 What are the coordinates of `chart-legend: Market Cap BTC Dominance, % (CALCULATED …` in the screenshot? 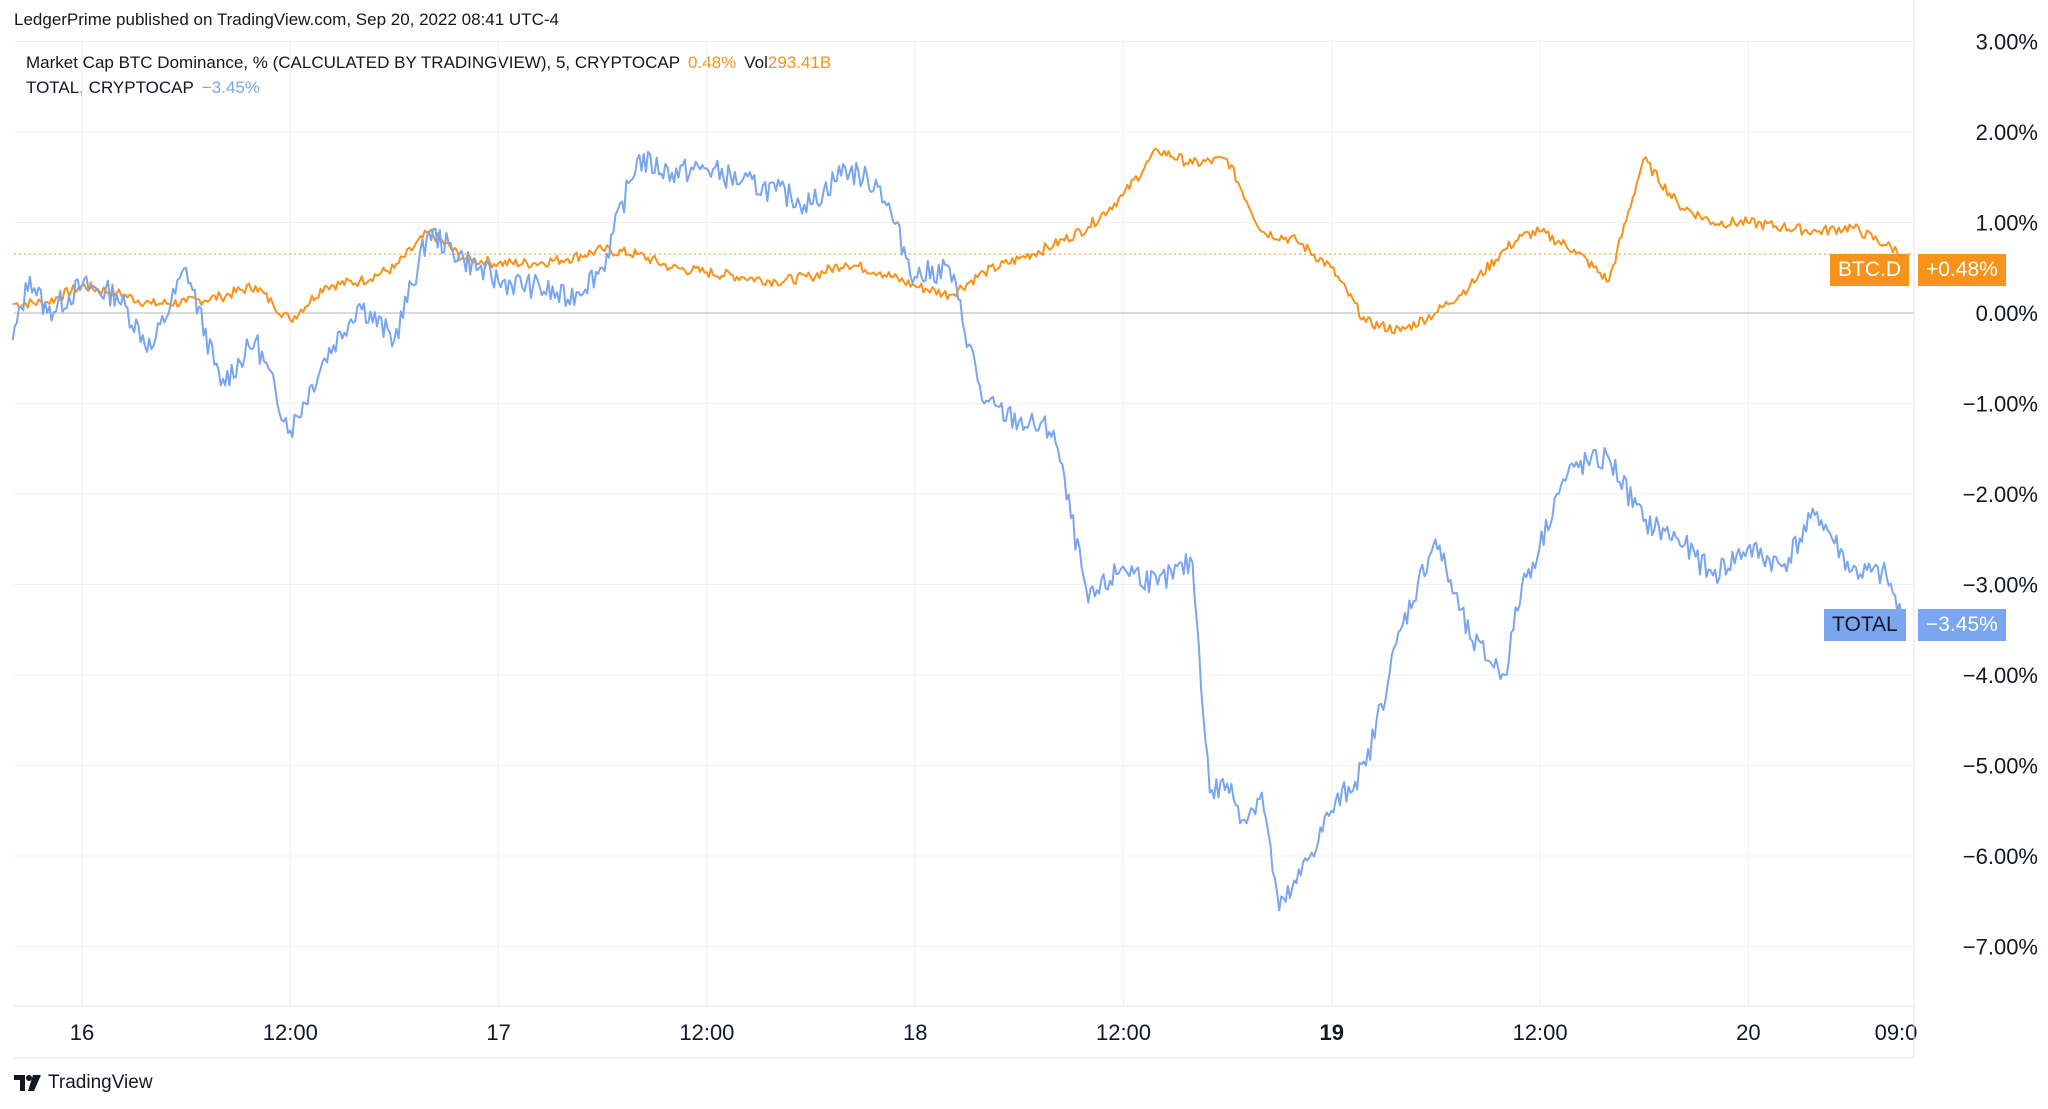 It's located at (428, 75).